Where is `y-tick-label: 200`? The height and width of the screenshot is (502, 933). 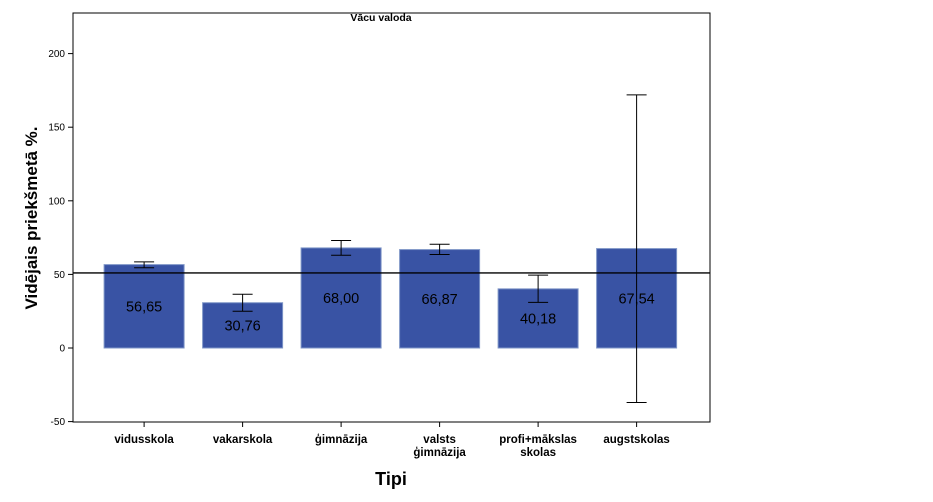 y-tick-label: 200 is located at coordinates (56, 54).